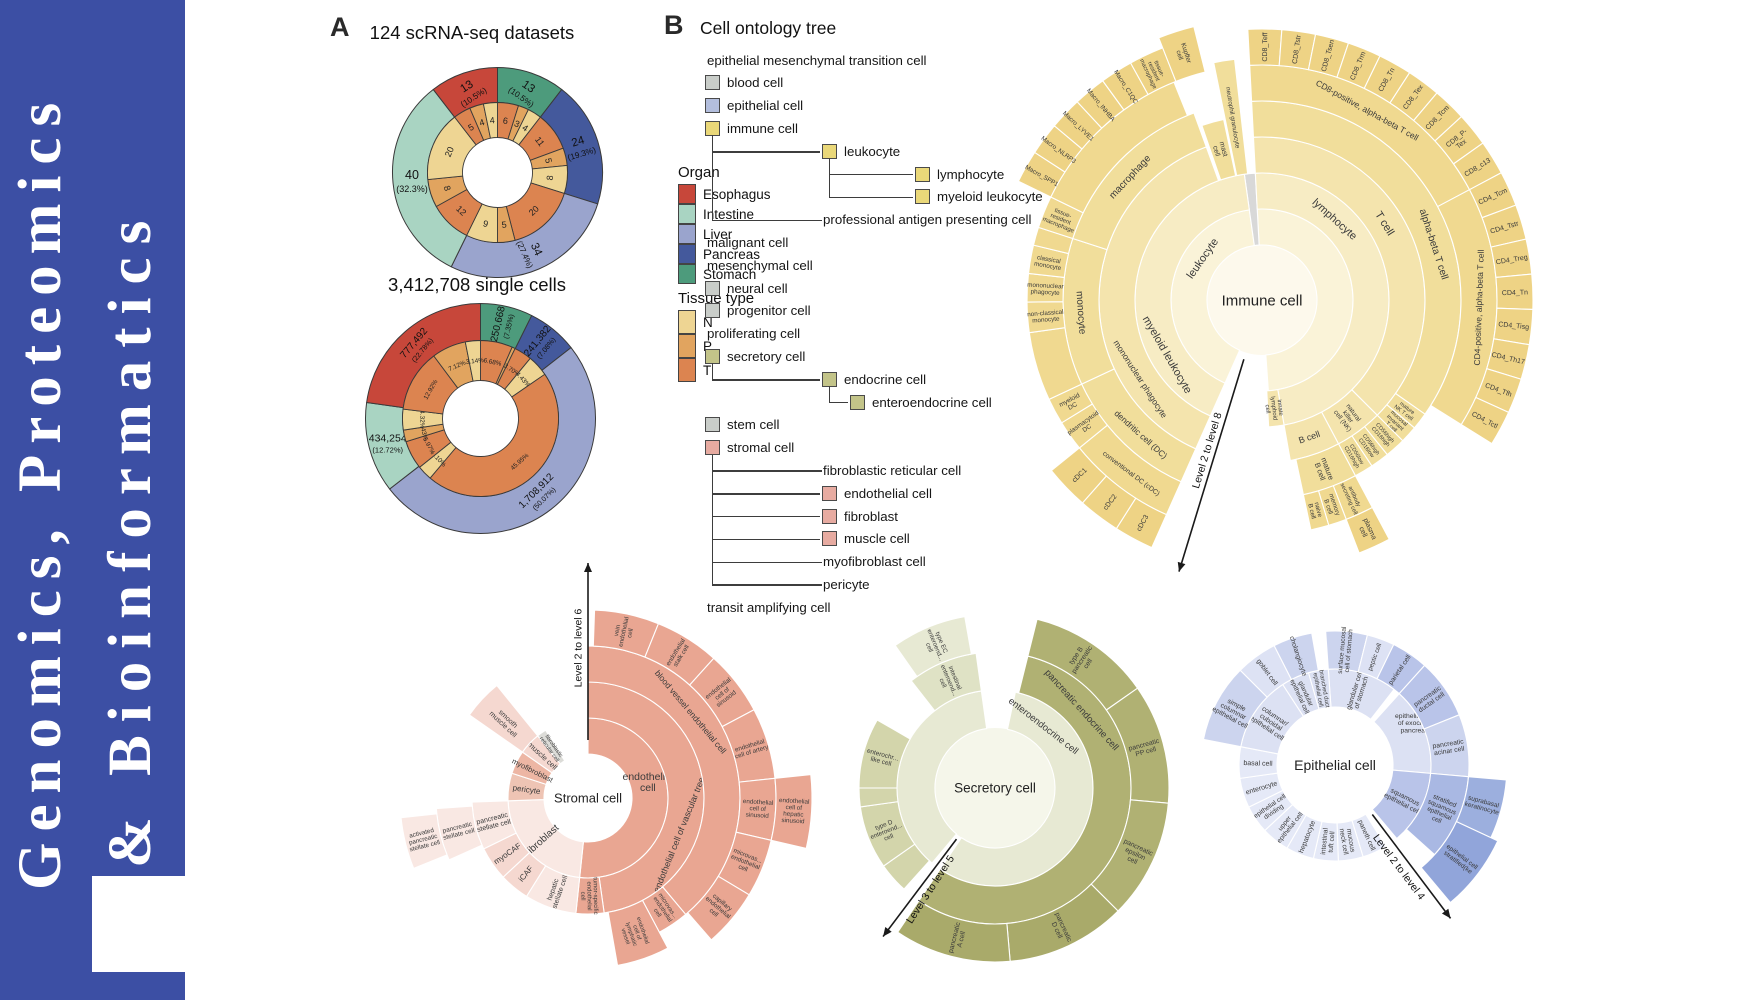  Describe the element at coordinates (730, 274) in the screenshot. I see `legend-item-label: Stomach` at that location.